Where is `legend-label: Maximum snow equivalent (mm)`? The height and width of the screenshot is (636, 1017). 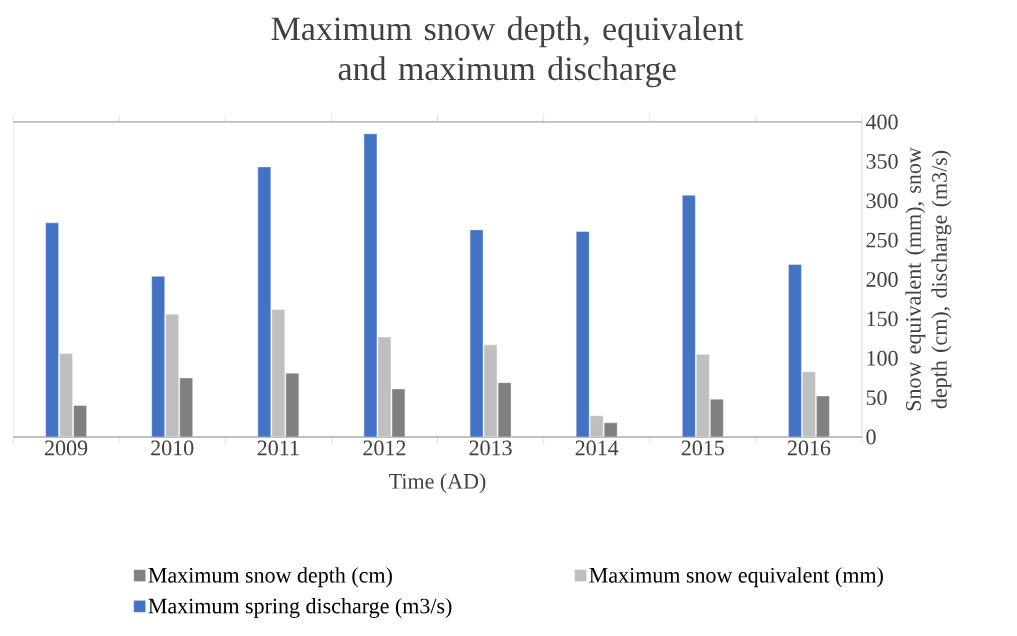 legend-label: Maximum snow equivalent (mm) is located at coordinates (736, 577).